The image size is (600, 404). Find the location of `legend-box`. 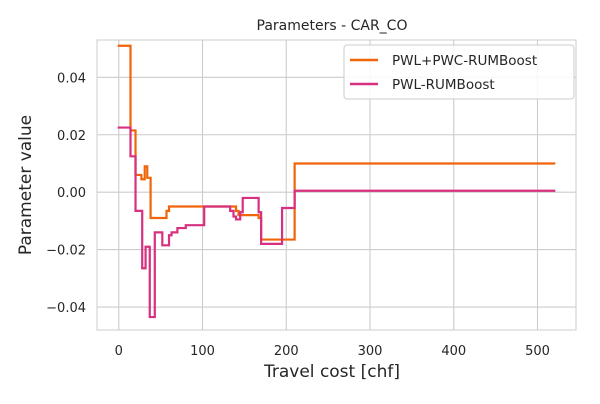

legend-box is located at coordinates (459, 72).